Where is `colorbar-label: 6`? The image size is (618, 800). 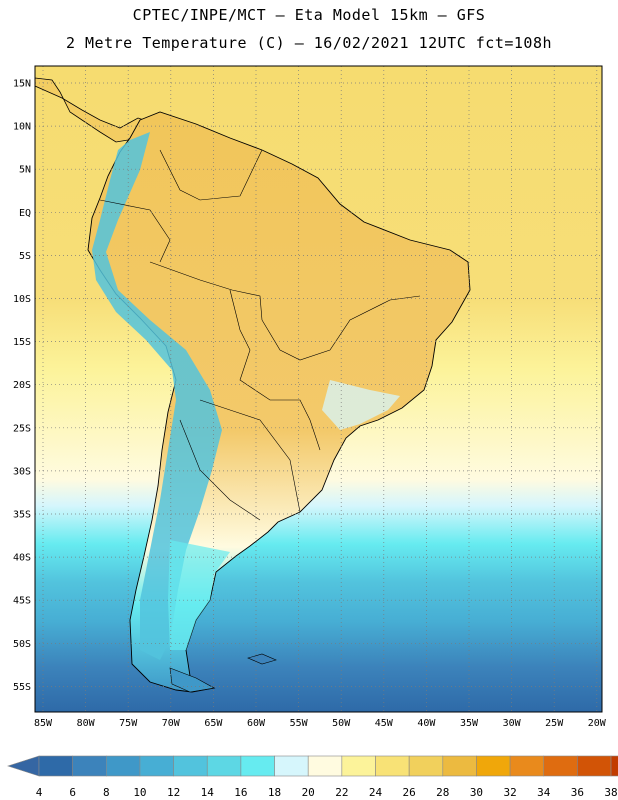
colorbar-label: 6 is located at coordinates (72, 792).